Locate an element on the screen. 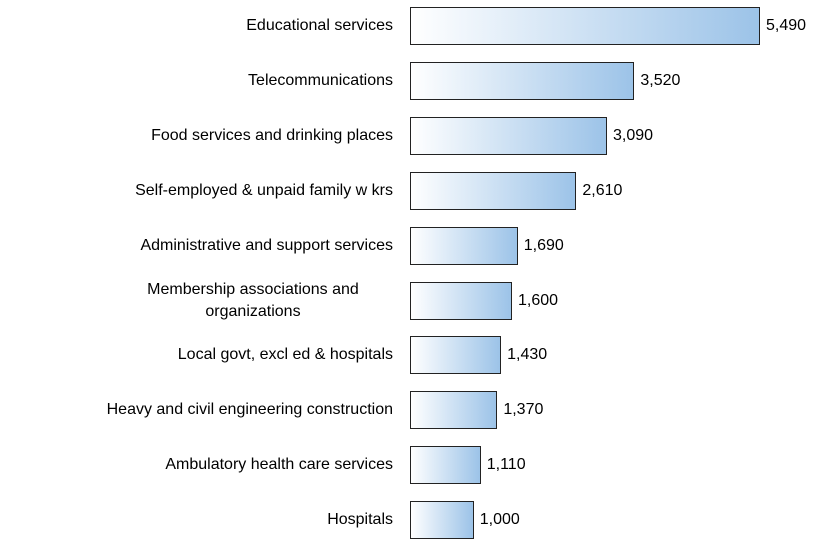 The width and height of the screenshot is (821, 545). category-label: Educational services is located at coordinates (319, 26).